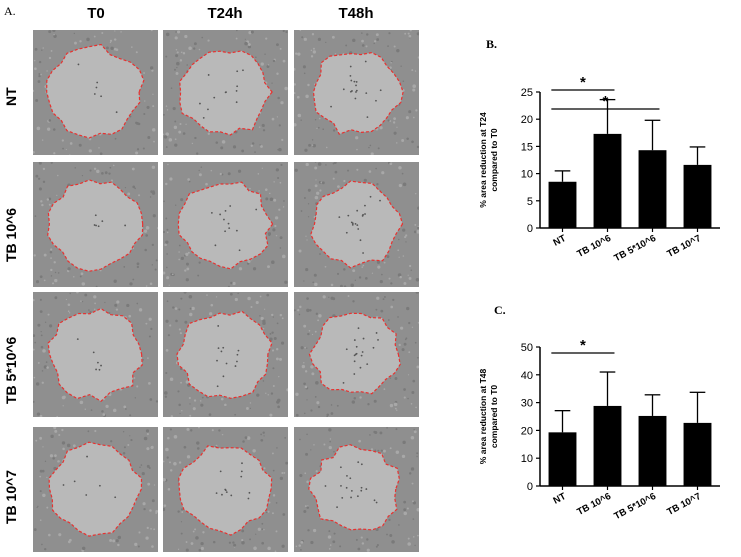 This screenshot has height=557, width=741. What do you see at coordinates (356, 354) in the screenshot?
I see `micrograph-r3-c3` at bounding box center [356, 354].